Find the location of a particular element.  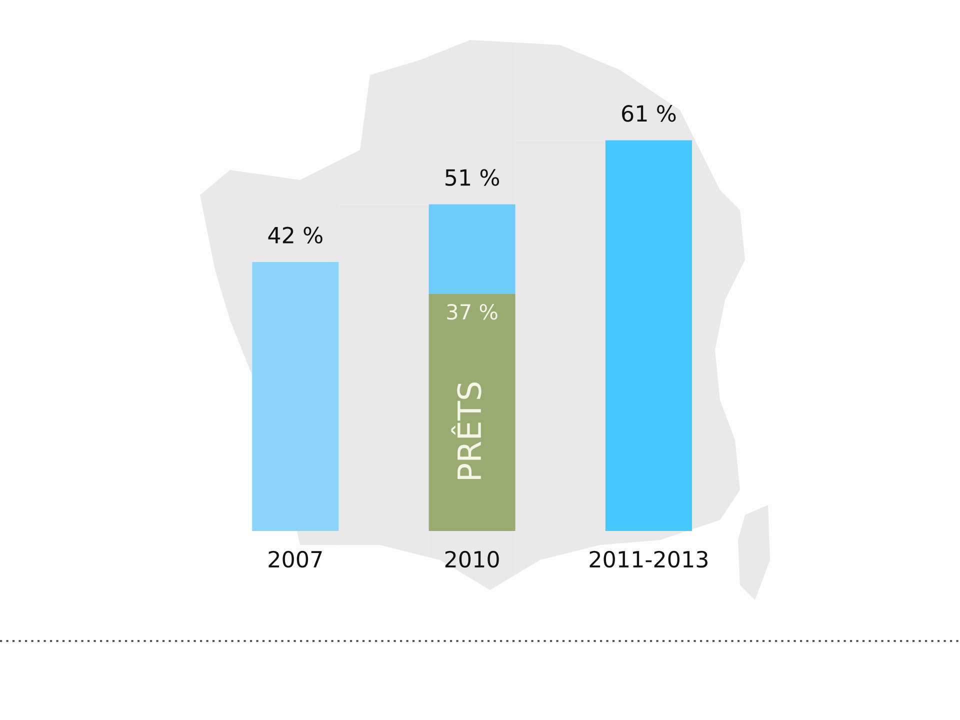

total-label: 61 % is located at coordinates (649, 113).